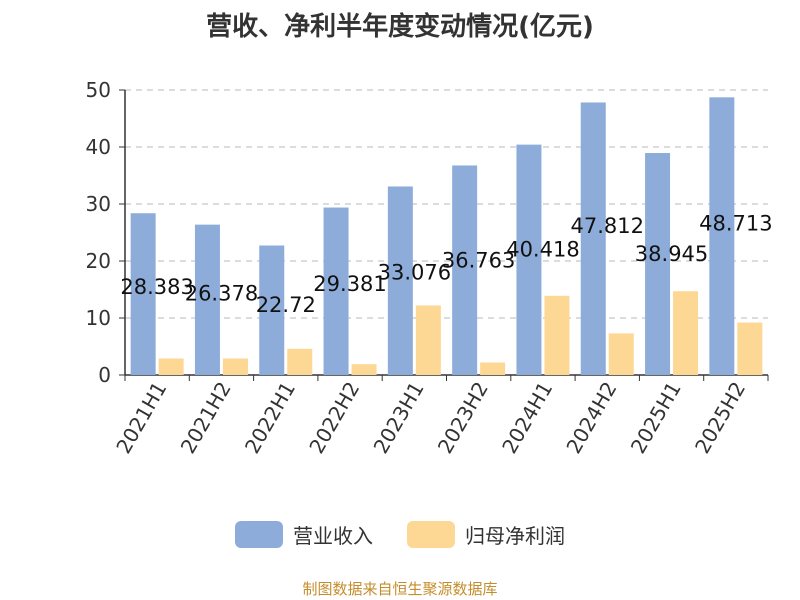 Image resolution: width=800 pixels, height=600 pixels. Describe the element at coordinates (104, 375) in the screenshot. I see `y-tick-label: 0` at that location.